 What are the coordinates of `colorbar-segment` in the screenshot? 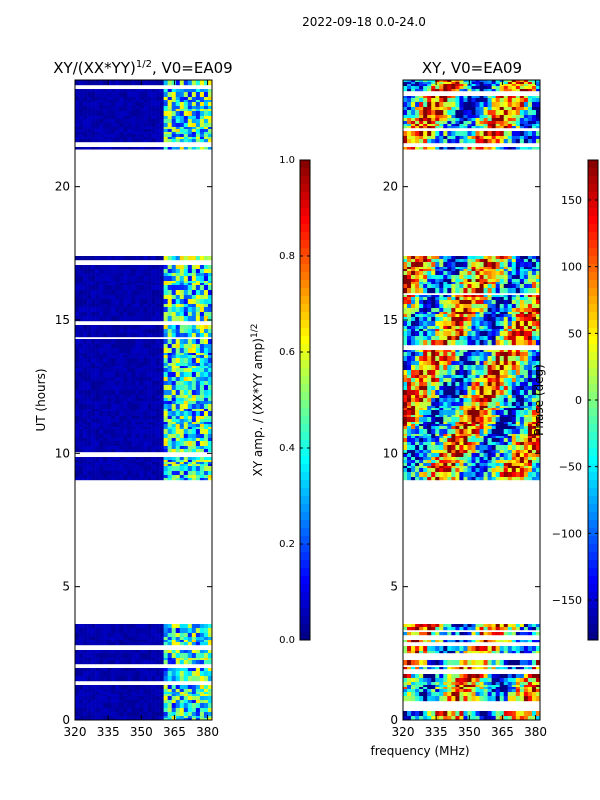 It's located at (305, 292).